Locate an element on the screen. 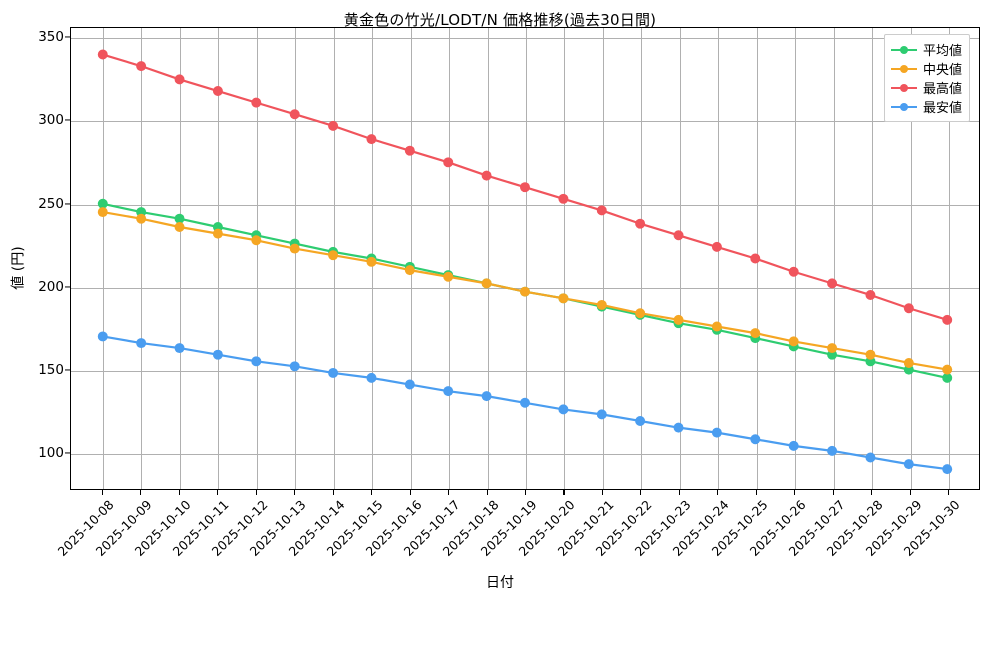  legend-item-中央値: 中央値 is located at coordinates (926, 68).